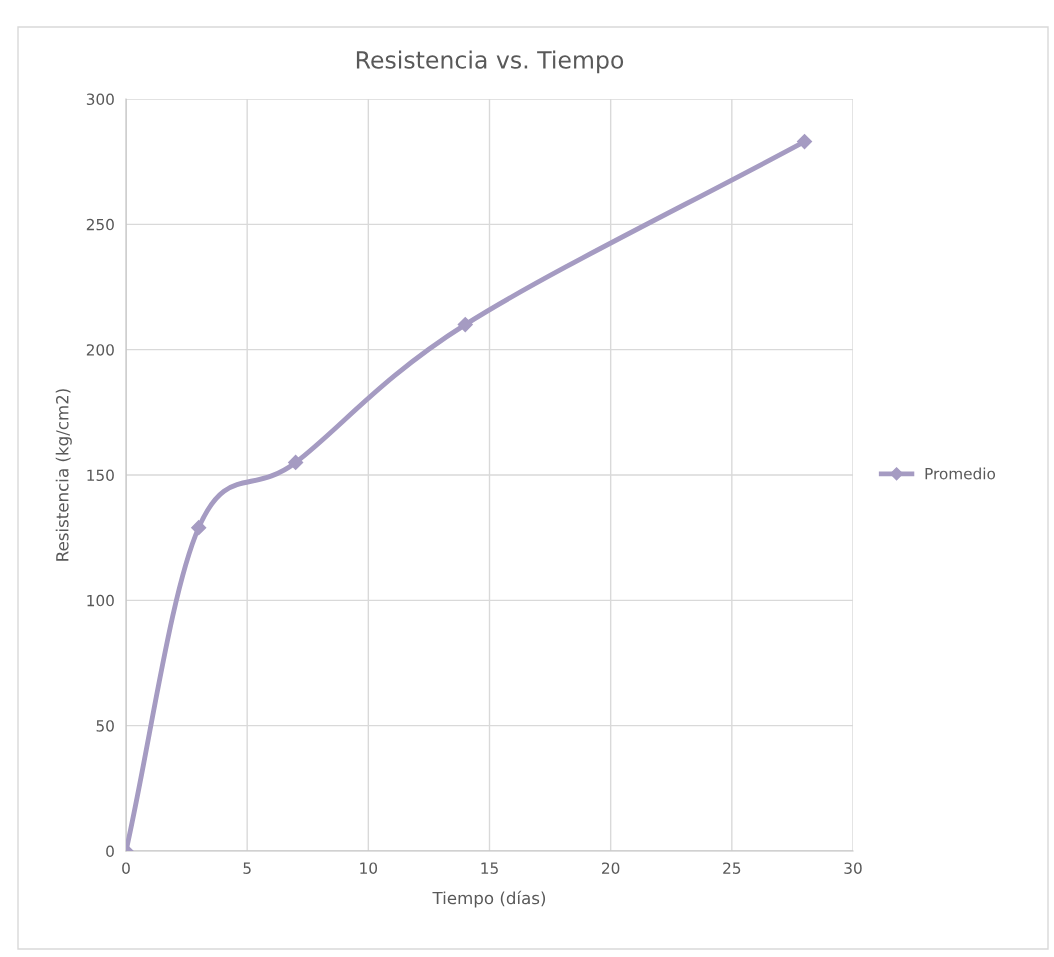 Image resolution: width=1054 pixels, height=957 pixels. I want to click on x-tick-label: 0, so click(126, 868).